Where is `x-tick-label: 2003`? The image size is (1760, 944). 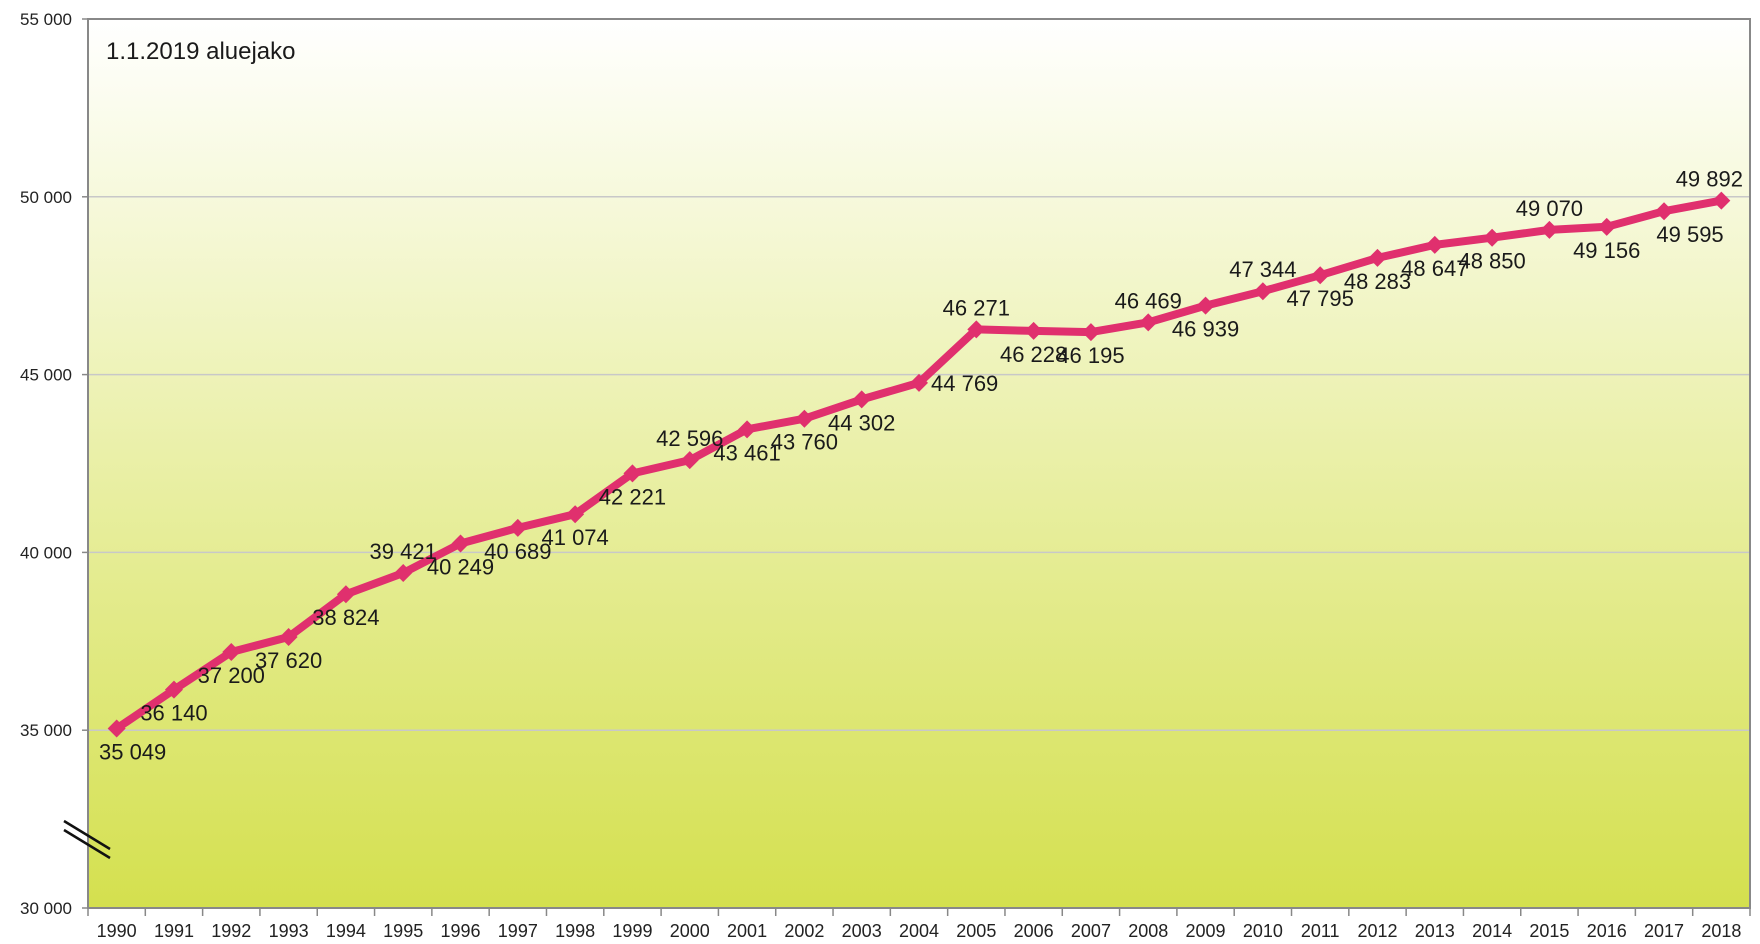 x-tick-label: 2003 is located at coordinates (862, 931).